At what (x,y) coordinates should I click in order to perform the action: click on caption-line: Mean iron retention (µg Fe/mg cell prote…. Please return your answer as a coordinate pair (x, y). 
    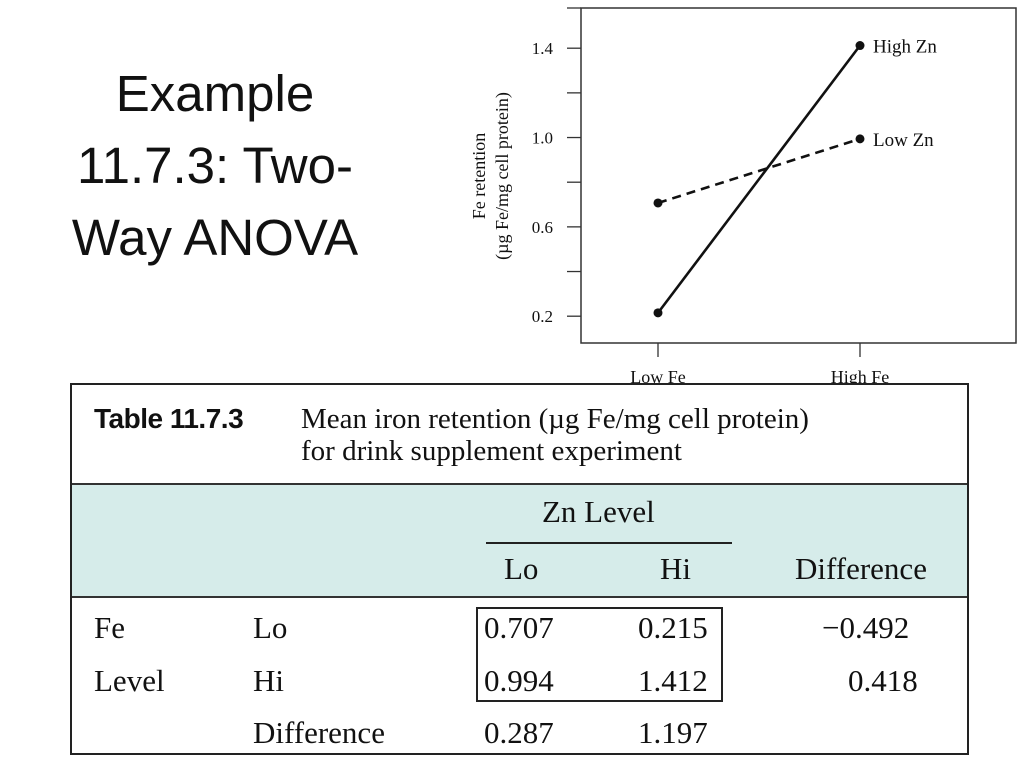
    Looking at the image, I should click on (555, 419).